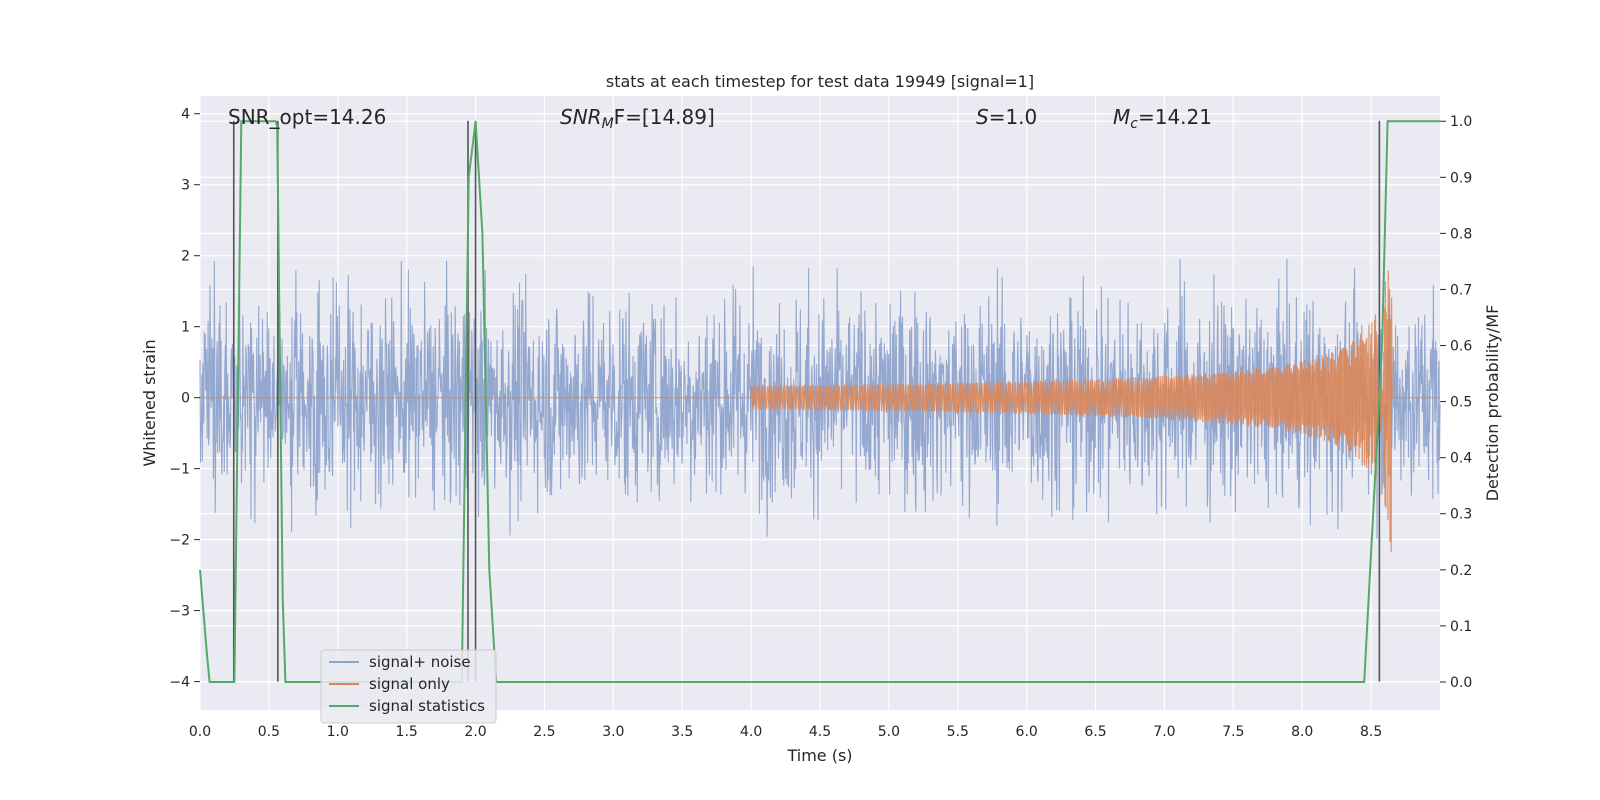 The image size is (1600, 800). Describe the element at coordinates (427, 706) in the screenshot. I see `legend-label-2: signal statistics` at that location.